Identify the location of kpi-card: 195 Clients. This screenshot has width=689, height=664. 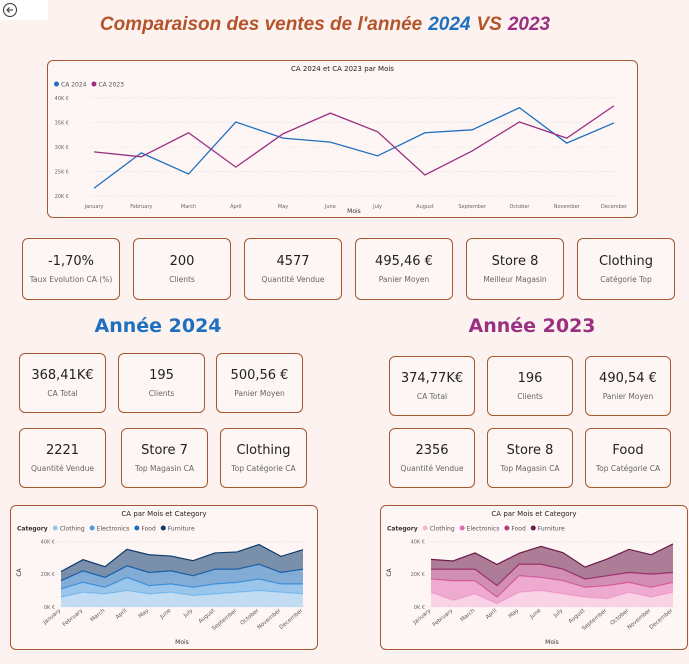
(161, 383).